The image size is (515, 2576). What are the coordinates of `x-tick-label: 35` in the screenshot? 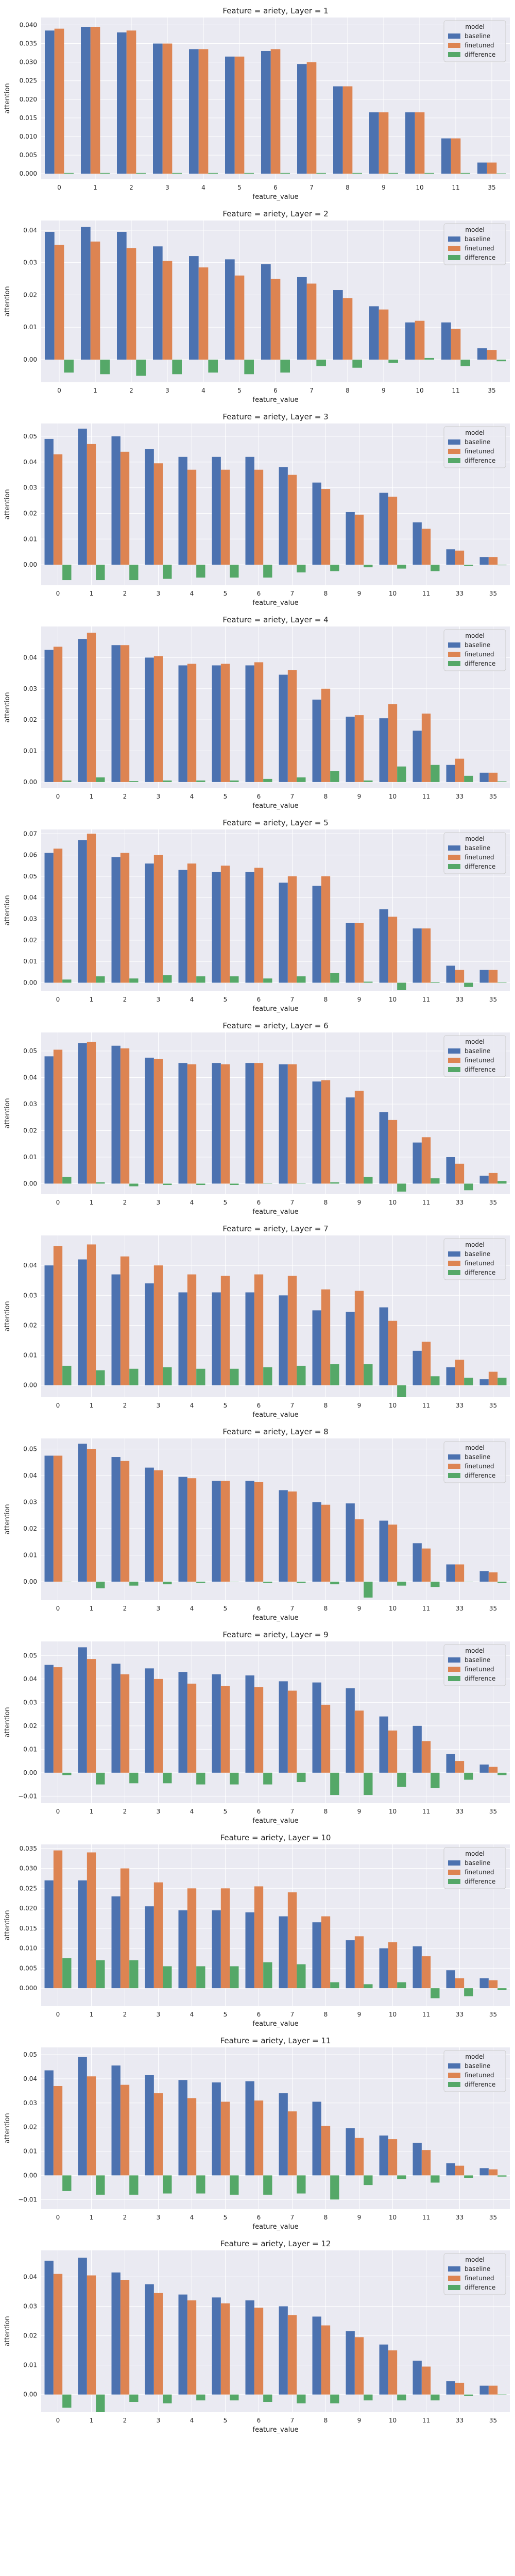 It's located at (493, 593).